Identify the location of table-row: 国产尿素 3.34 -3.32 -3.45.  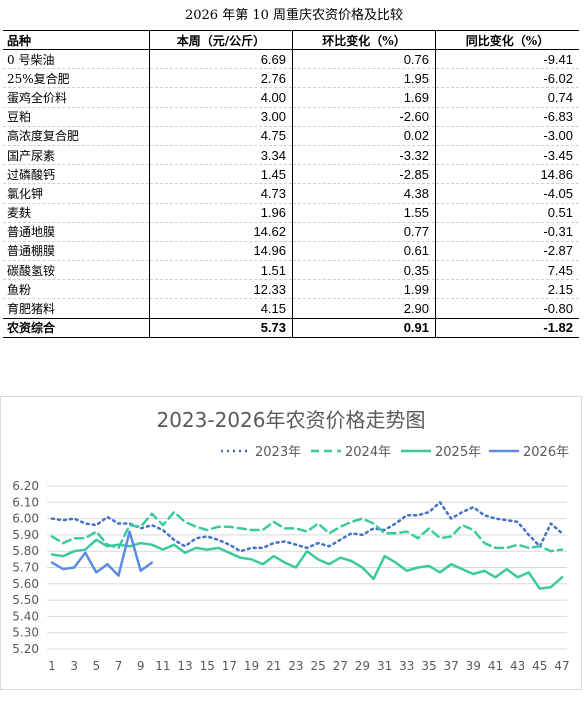
(291, 155).